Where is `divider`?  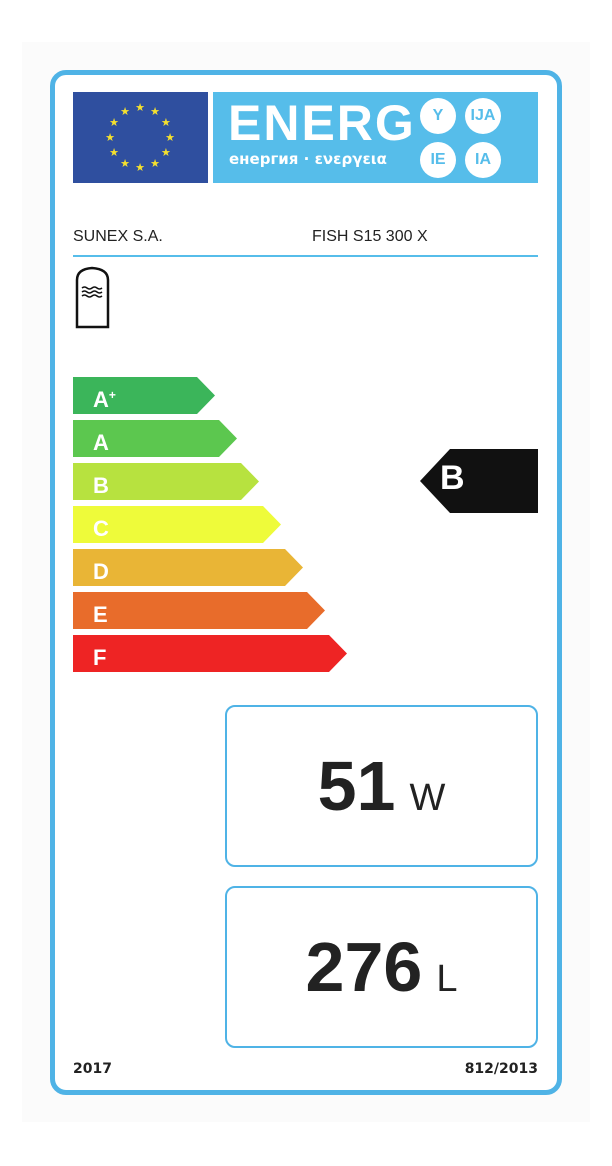
divider is located at coordinates (305, 256).